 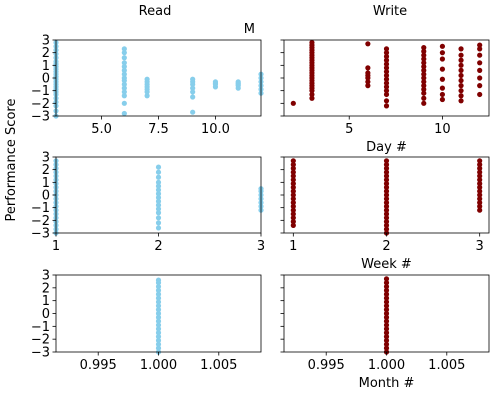 What do you see at coordinates (249, 29) in the screenshot?
I see `panel-title: M` at bounding box center [249, 29].